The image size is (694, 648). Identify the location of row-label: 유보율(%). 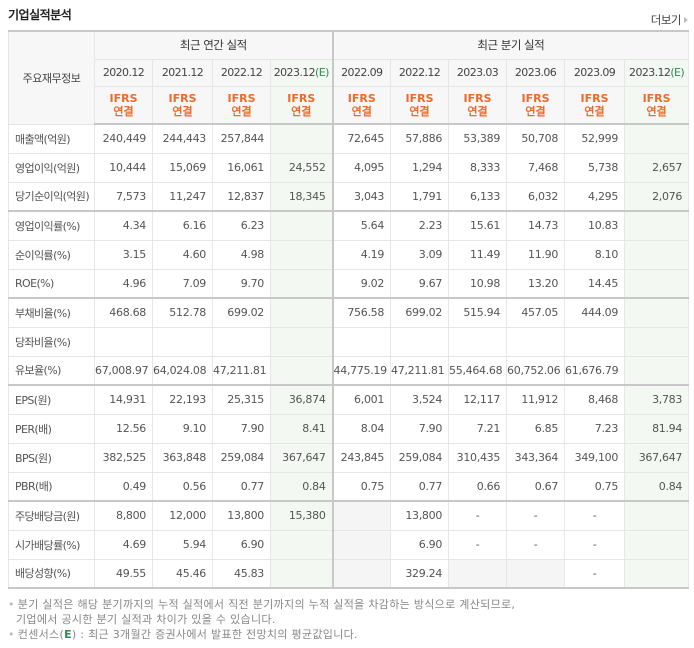
(51, 370).